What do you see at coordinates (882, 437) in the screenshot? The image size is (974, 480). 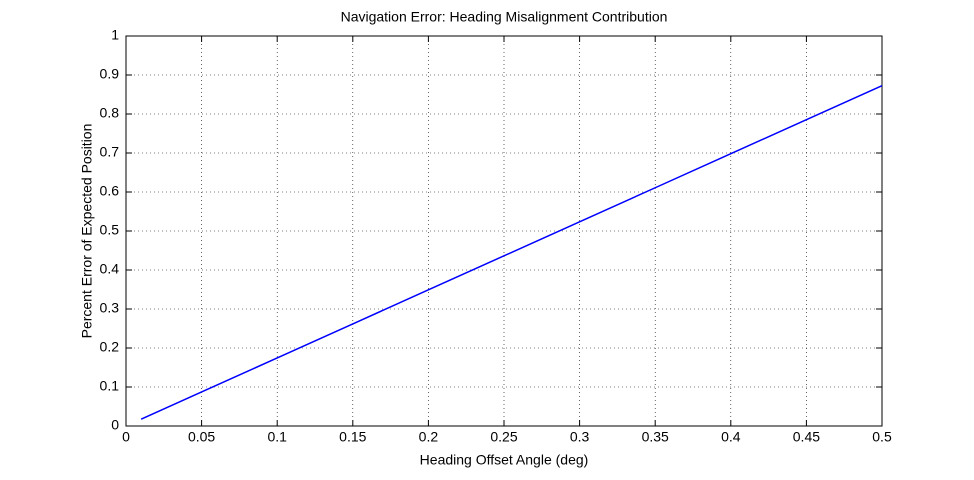 I see `x-tick-label: 0.5` at bounding box center [882, 437].